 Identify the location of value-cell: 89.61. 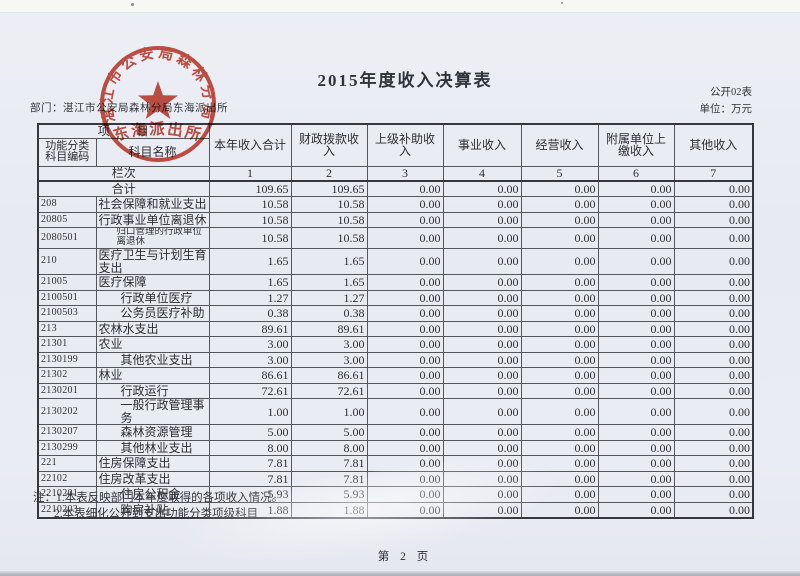
(329, 329).